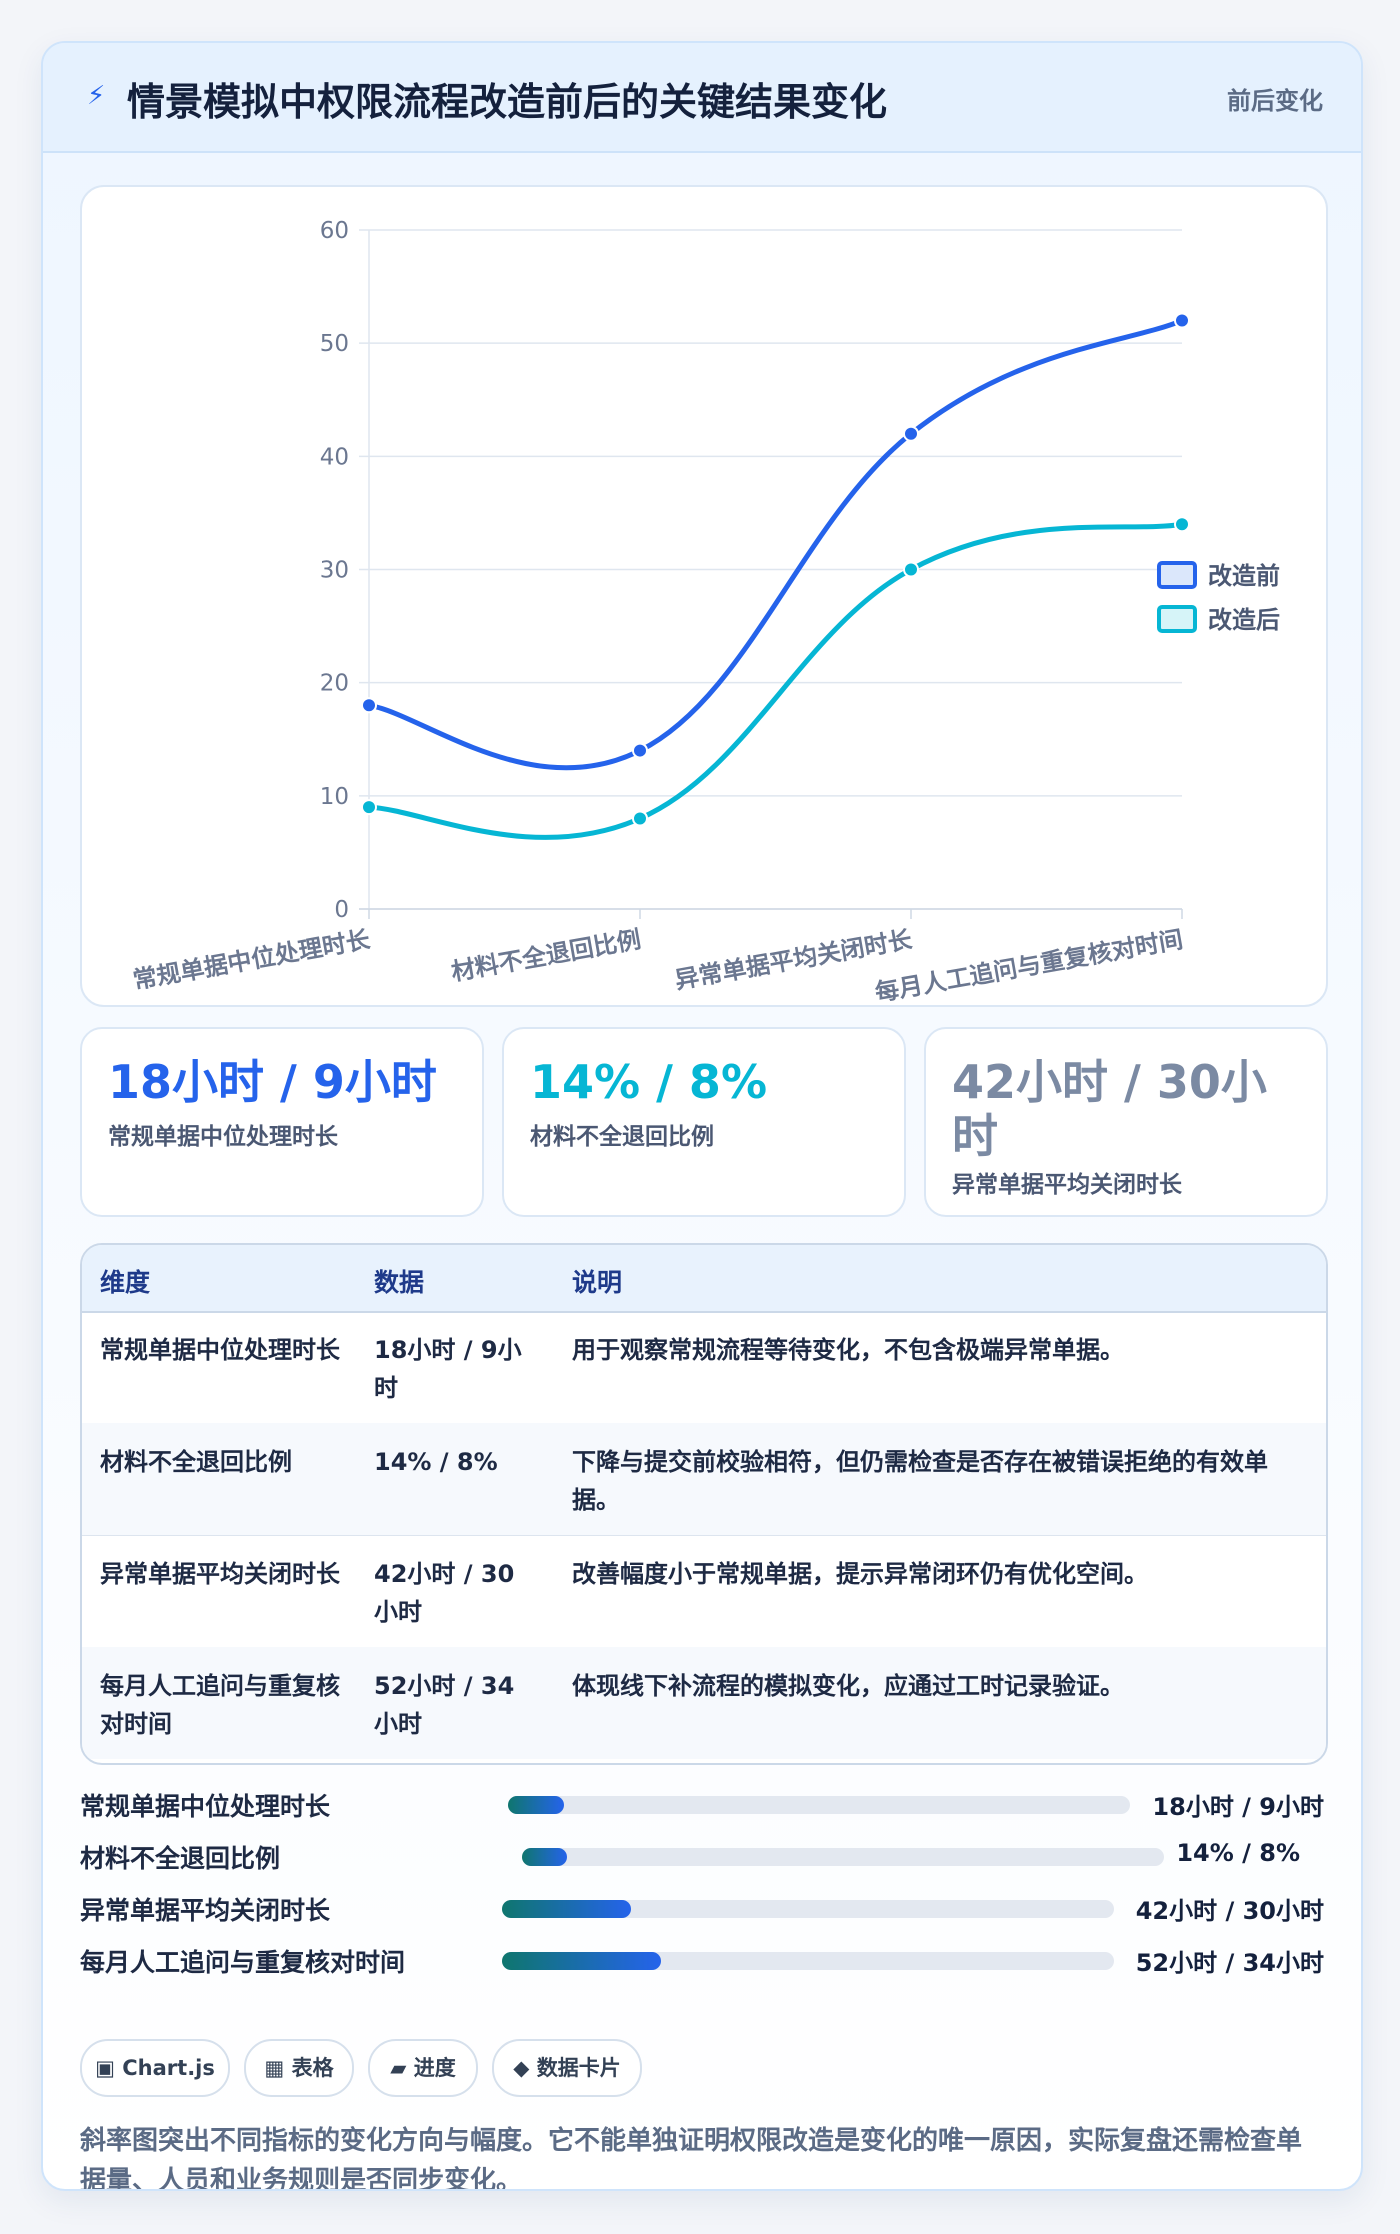 This screenshot has width=1400, height=2234. I want to click on y-tick-label: 40, so click(334, 457).